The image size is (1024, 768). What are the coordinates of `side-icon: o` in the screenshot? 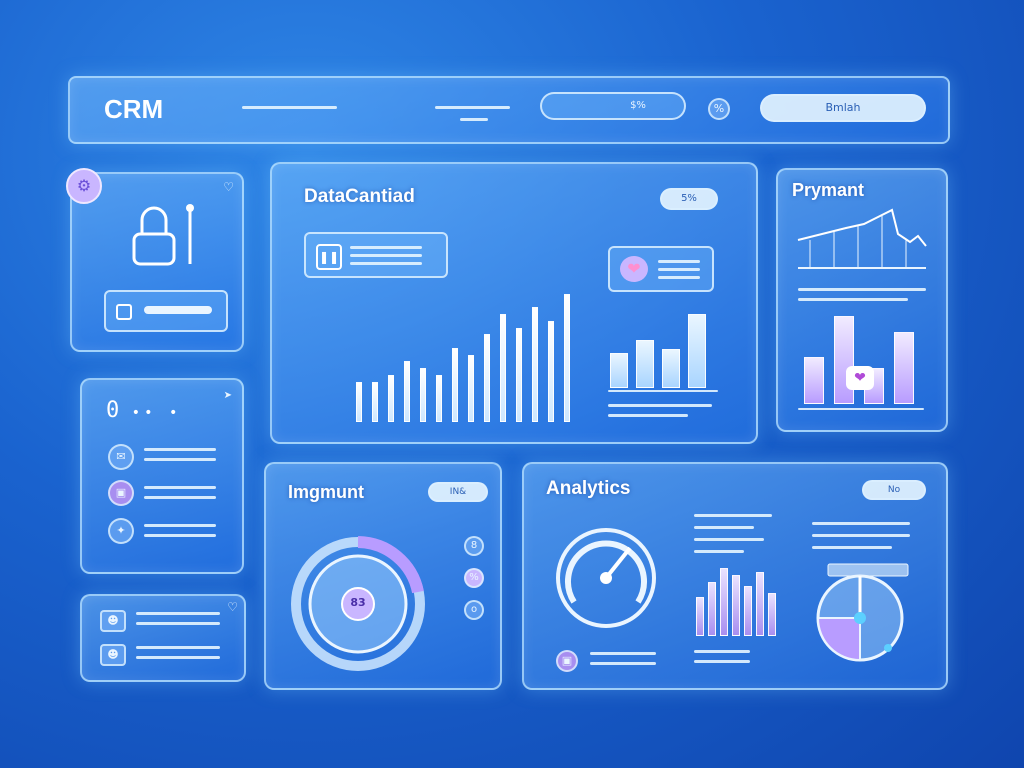 It's located at (474, 610).